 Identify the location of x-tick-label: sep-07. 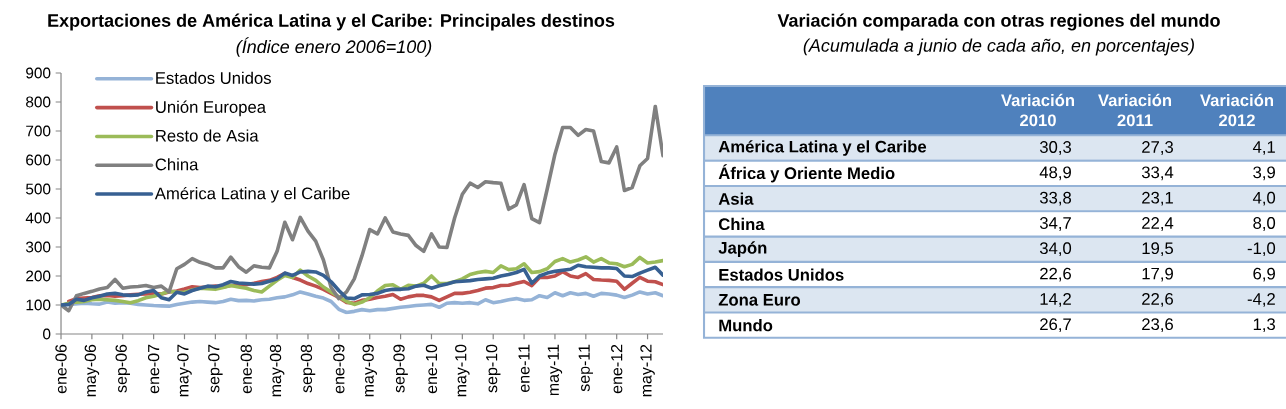
(215, 368).